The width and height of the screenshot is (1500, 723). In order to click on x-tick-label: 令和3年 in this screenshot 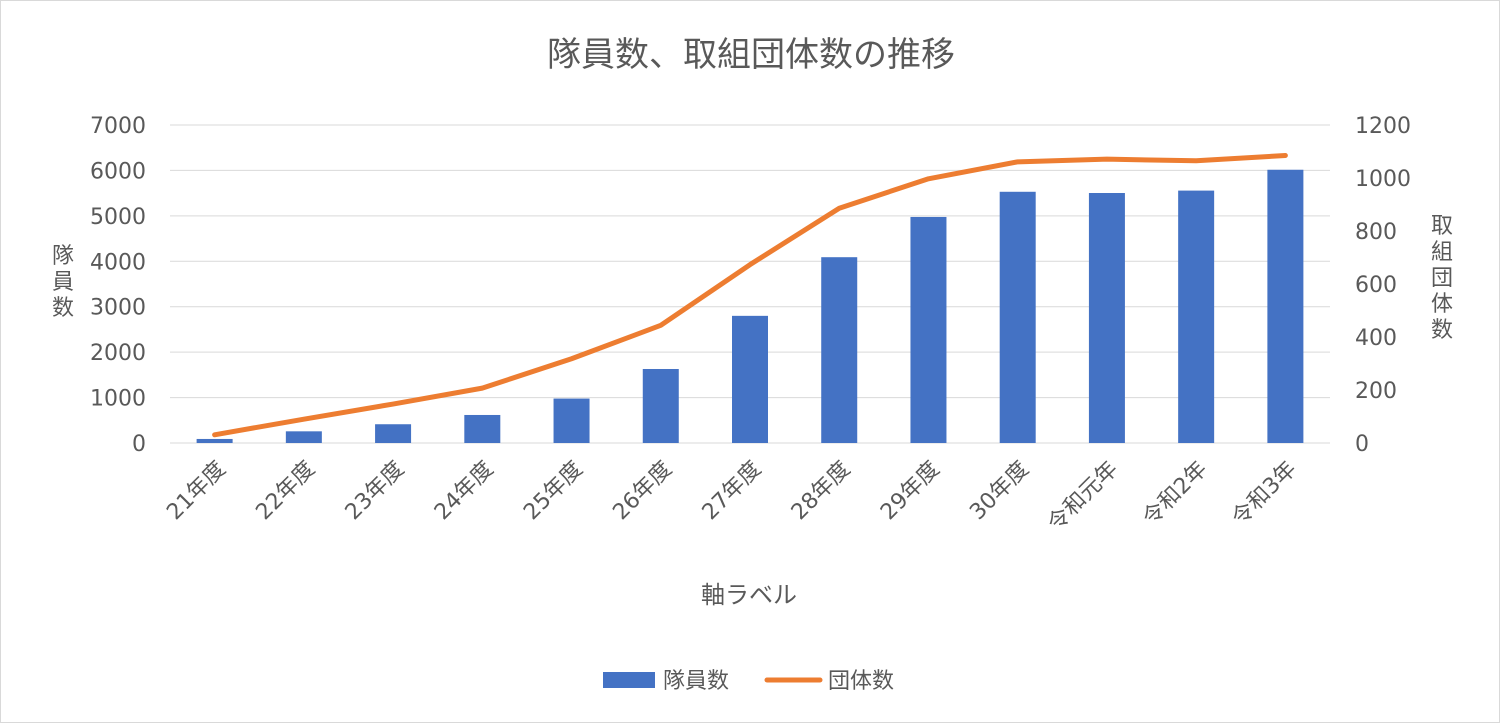, I will do `click(1264, 494)`.